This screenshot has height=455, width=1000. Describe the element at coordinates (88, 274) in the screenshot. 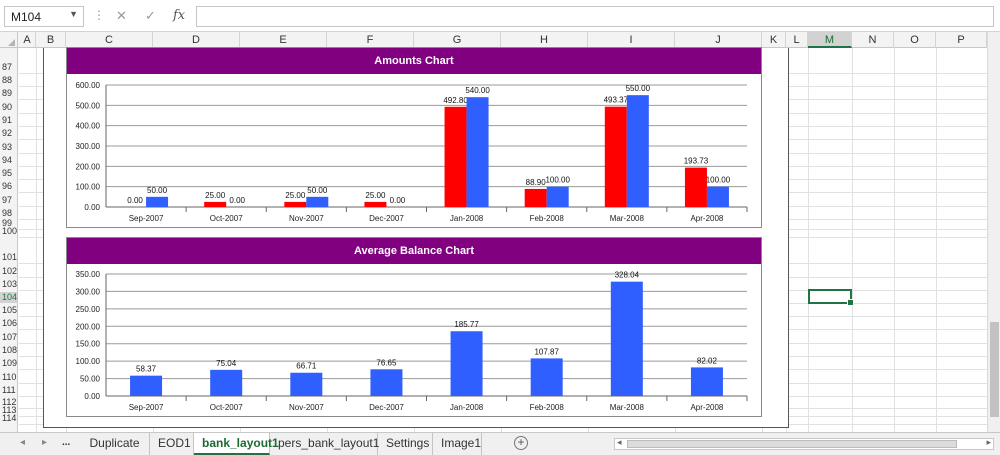

I see `y-tick-label: 350.00` at that location.